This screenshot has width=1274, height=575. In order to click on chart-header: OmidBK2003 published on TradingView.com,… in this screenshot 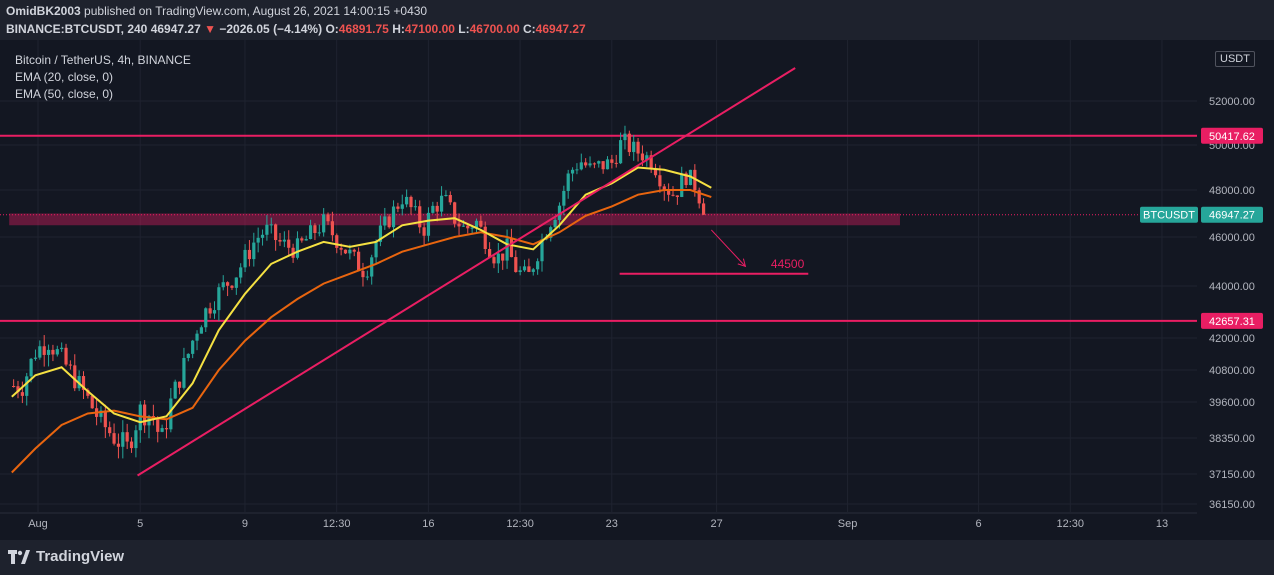, I will do `click(637, 20)`.